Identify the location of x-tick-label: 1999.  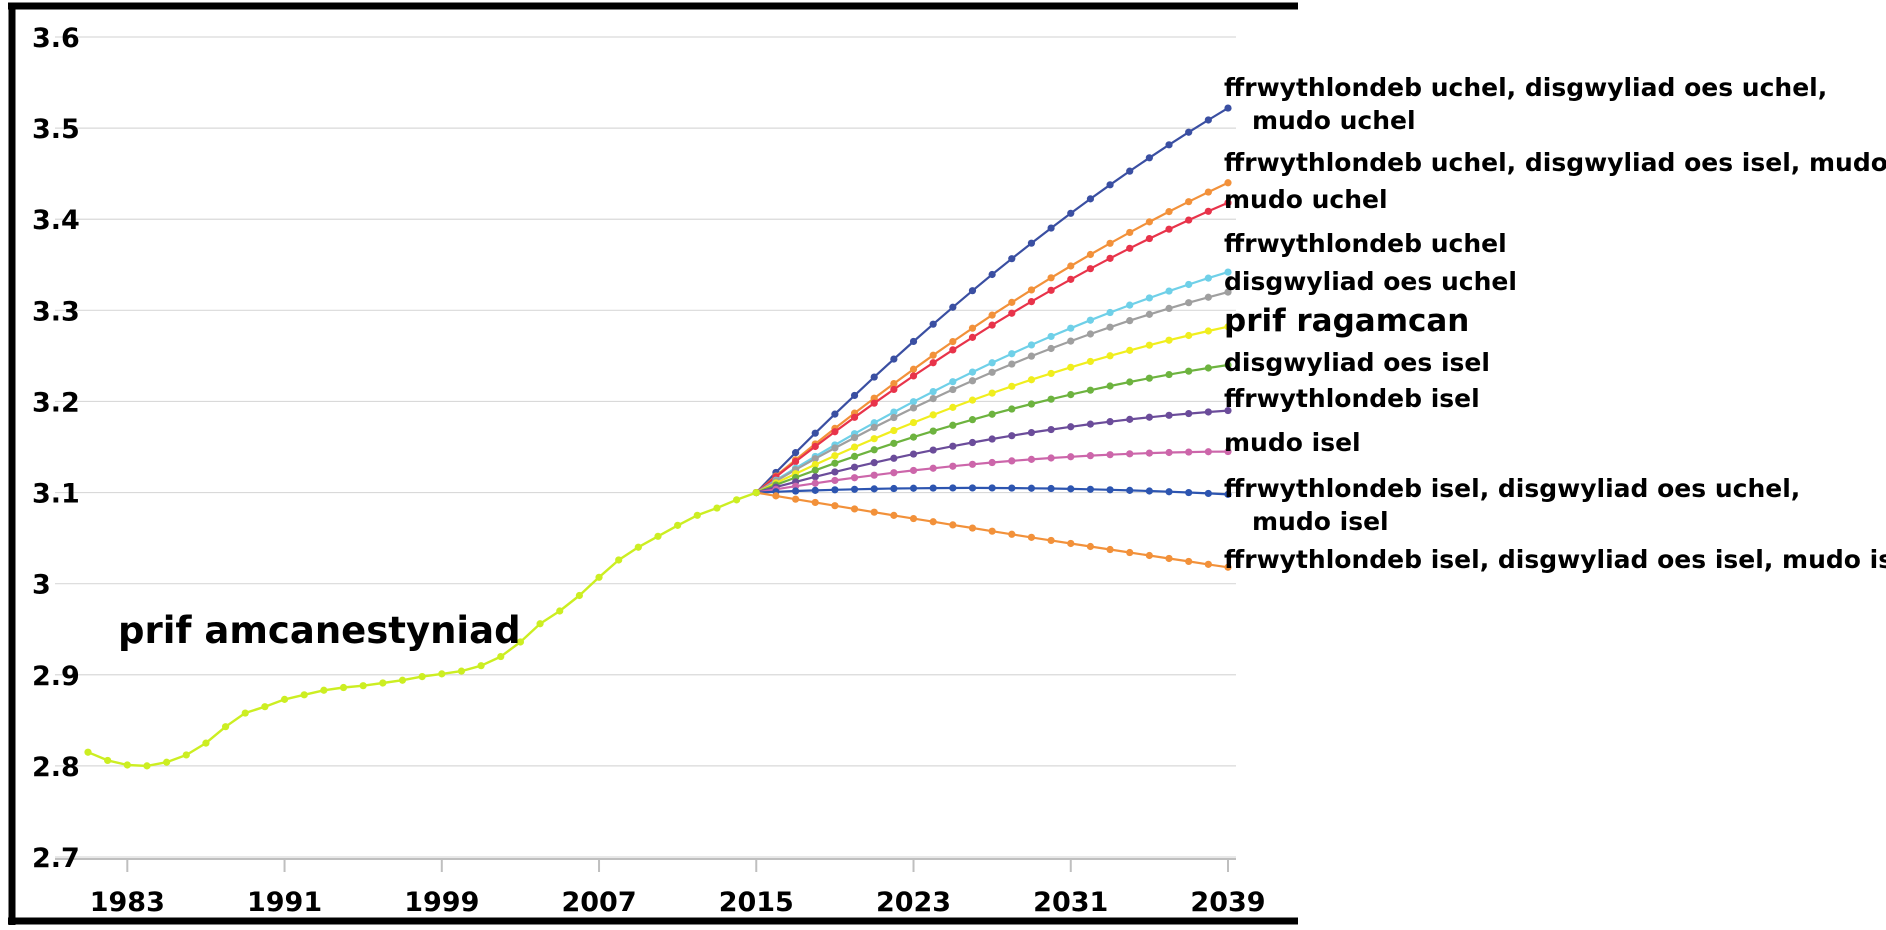
(441, 902).